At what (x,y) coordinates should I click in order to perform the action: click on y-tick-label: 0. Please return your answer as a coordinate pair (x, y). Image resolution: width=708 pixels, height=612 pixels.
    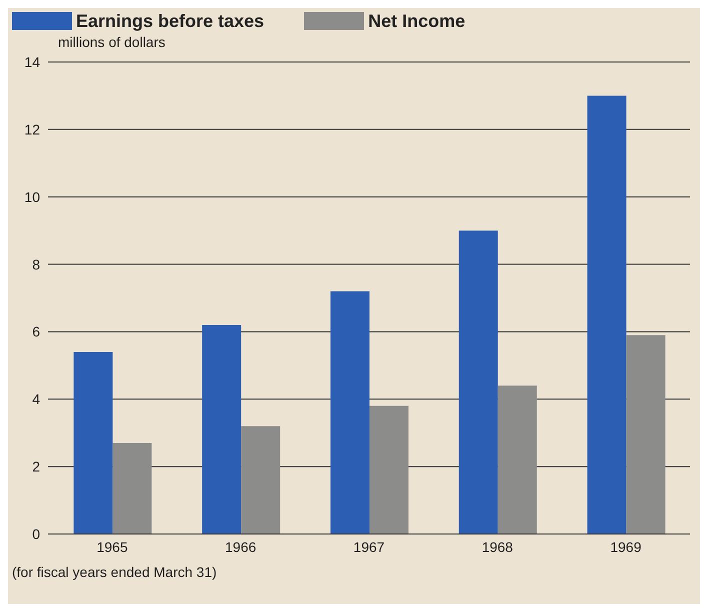
    Looking at the image, I should click on (36, 534).